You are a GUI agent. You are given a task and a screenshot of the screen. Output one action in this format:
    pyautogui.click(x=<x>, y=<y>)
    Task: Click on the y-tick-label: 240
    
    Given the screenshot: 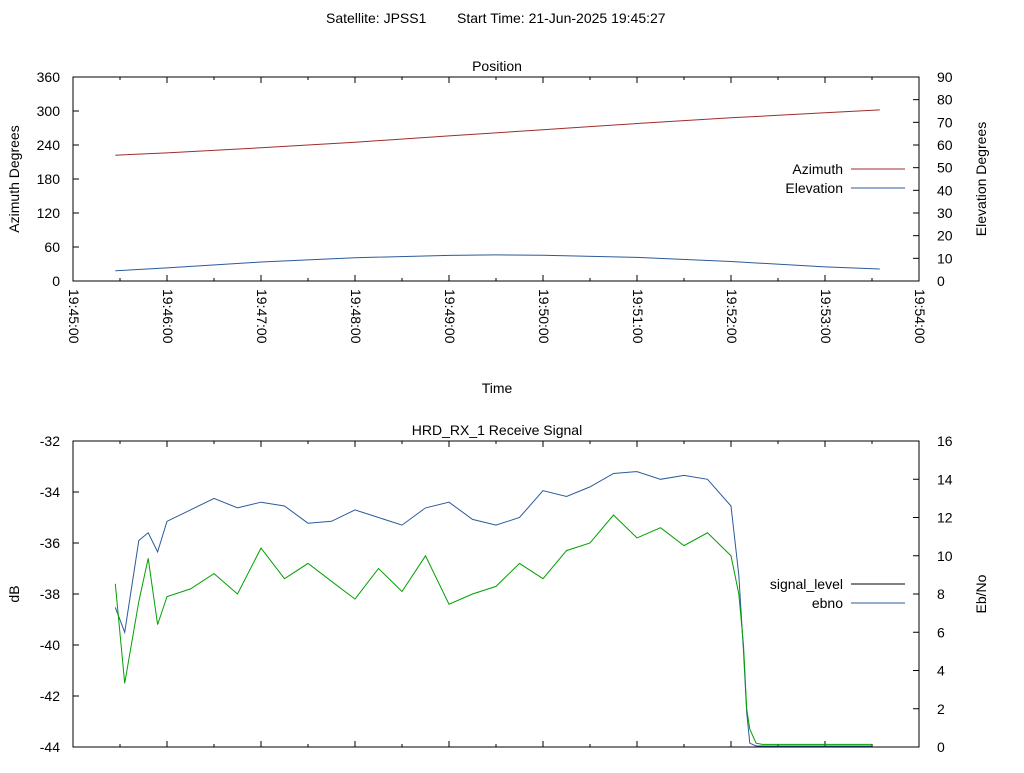 What is the action you would take?
    pyautogui.click(x=49, y=145)
    